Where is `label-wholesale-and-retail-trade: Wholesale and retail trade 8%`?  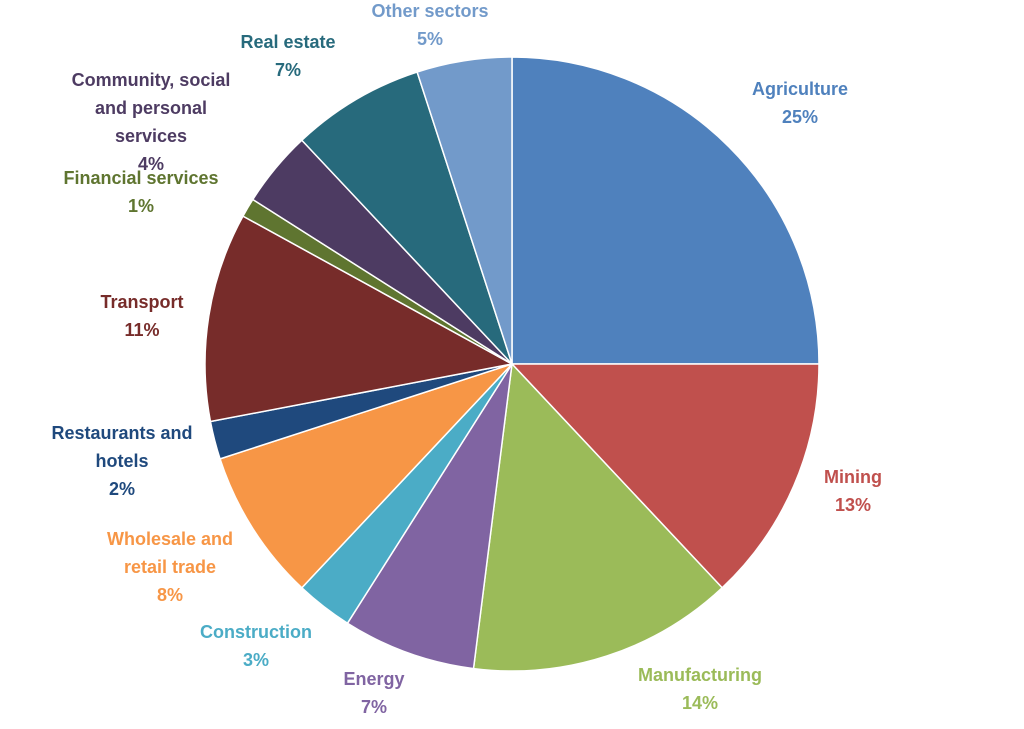
label-wholesale-and-retail-trade: Wholesale and retail trade 8% is located at coordinates (170, 567).